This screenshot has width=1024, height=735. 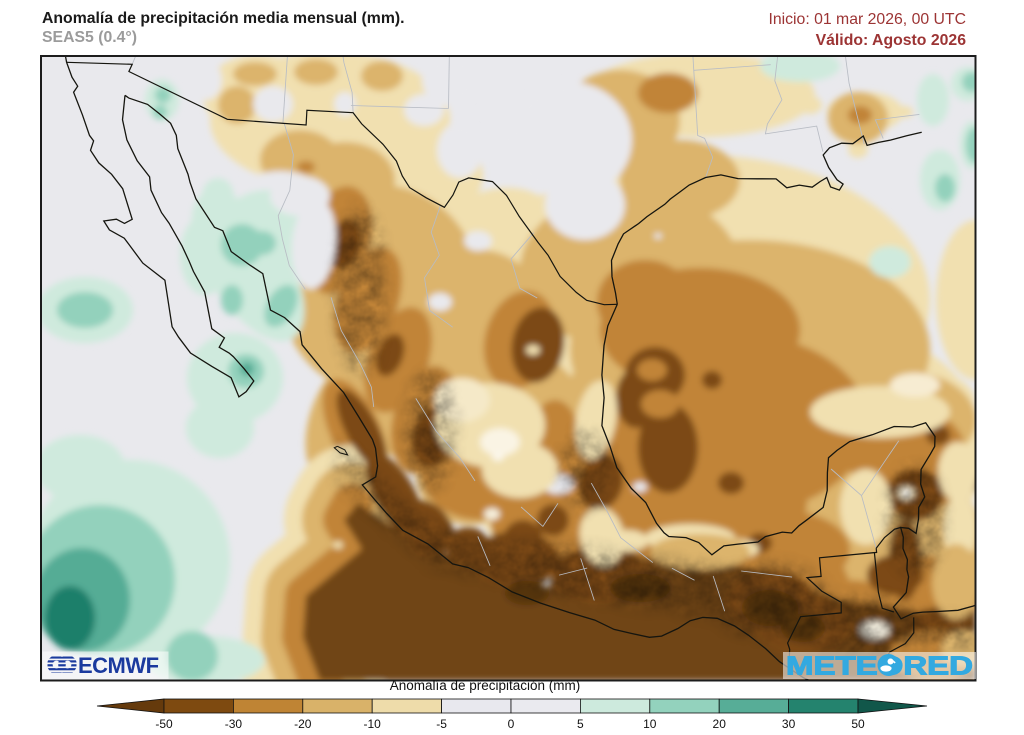 What do you see at coordinates (164, 724) in the screenshot?
I see `svg-text: -50` at bounding box center [164, 724].